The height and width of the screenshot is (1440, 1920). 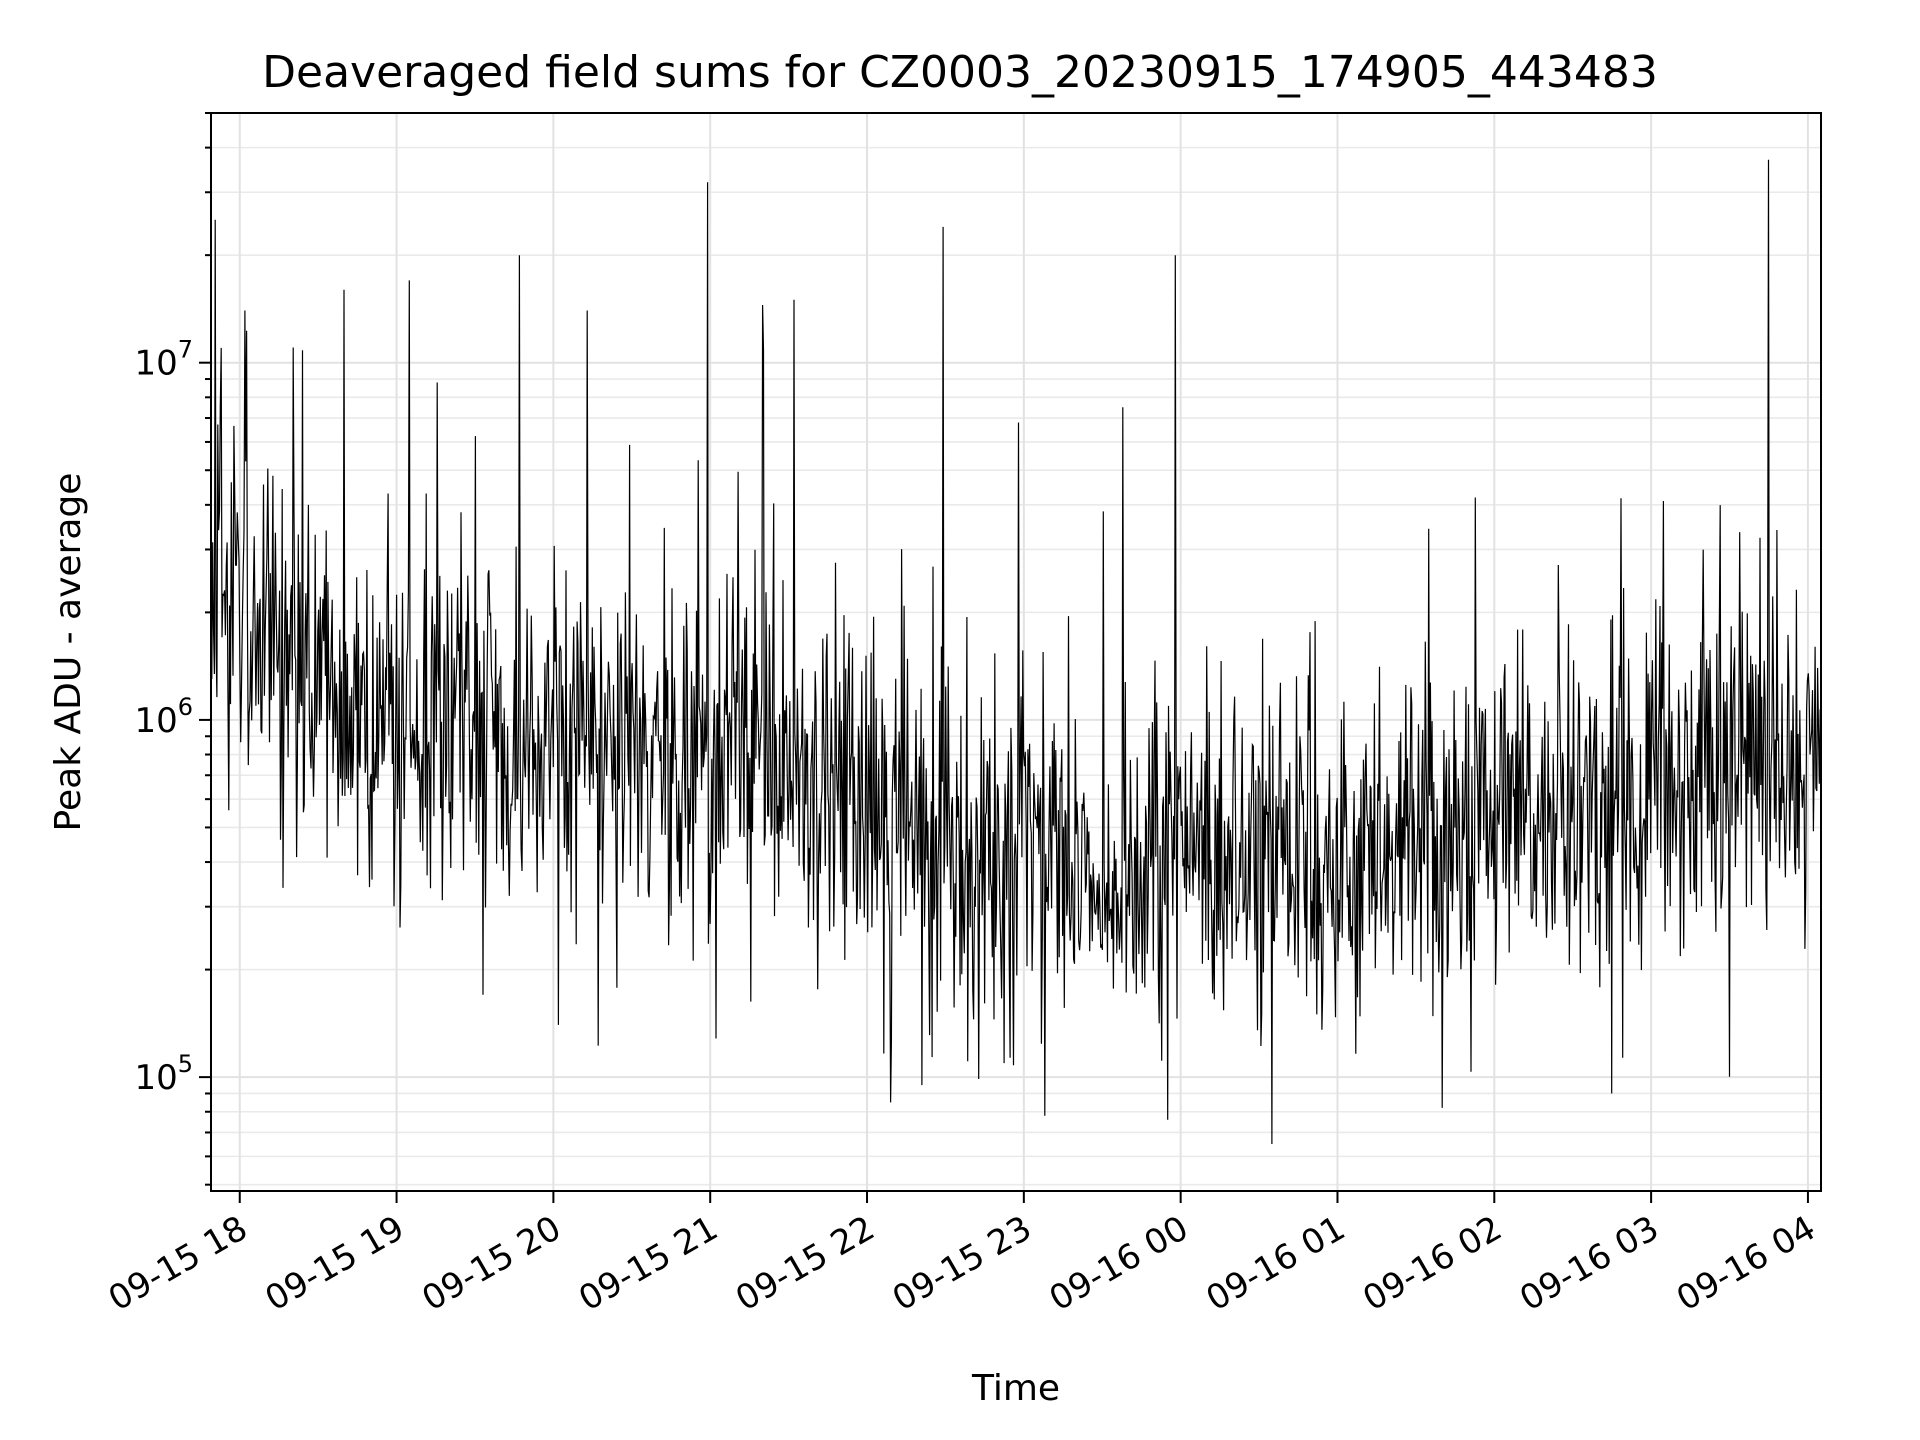 I want to click on x-tick-label: 09-15 18, so click(x=178, y=1263).